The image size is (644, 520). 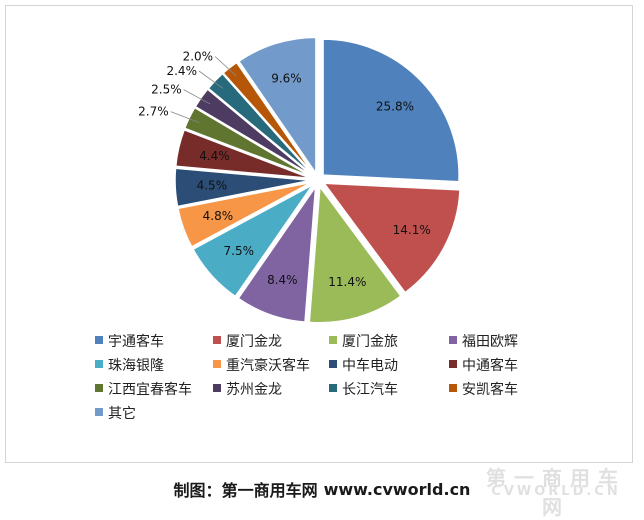 I want to click on slice-label-10: 2.5%, so click(x=166, y=90).